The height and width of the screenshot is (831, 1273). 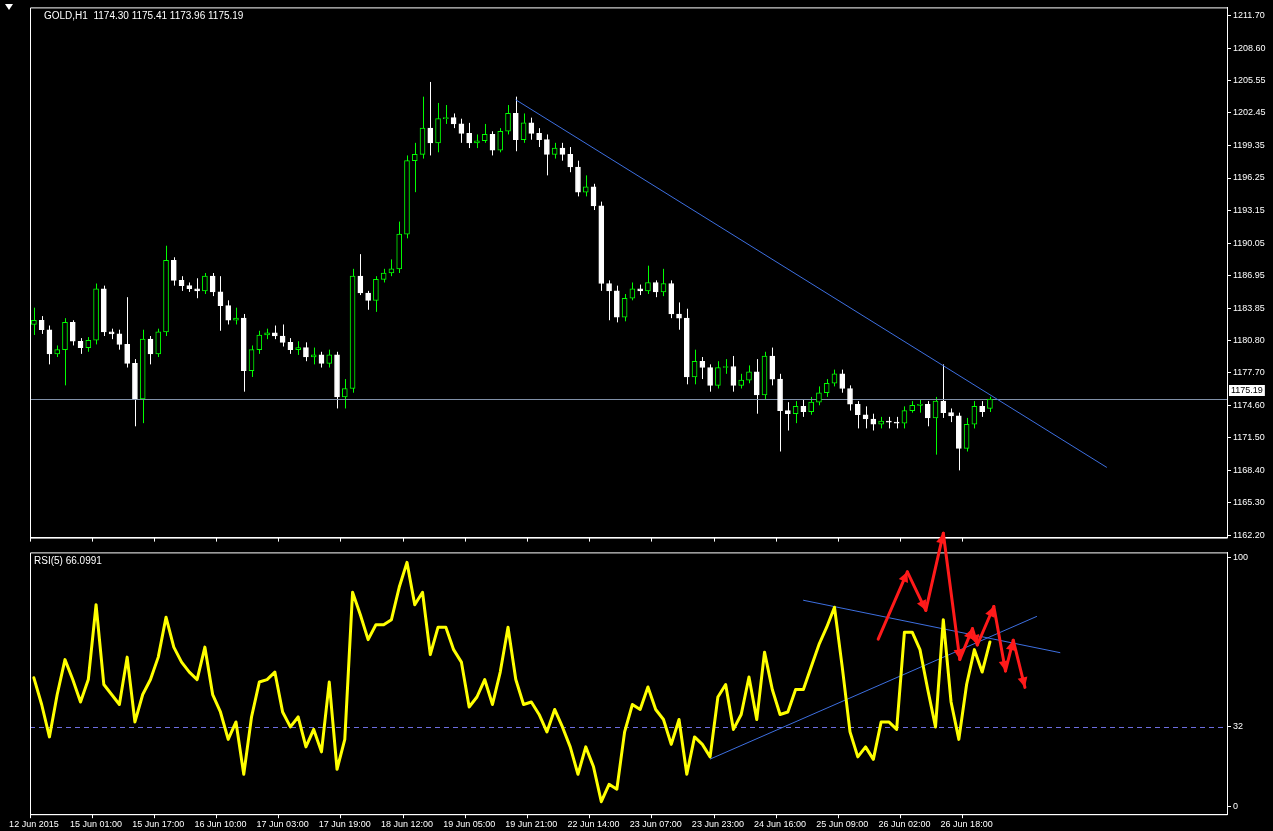 I want to click on x-tick-label: 26 Jun 18:00, so click(x=966, y=824).